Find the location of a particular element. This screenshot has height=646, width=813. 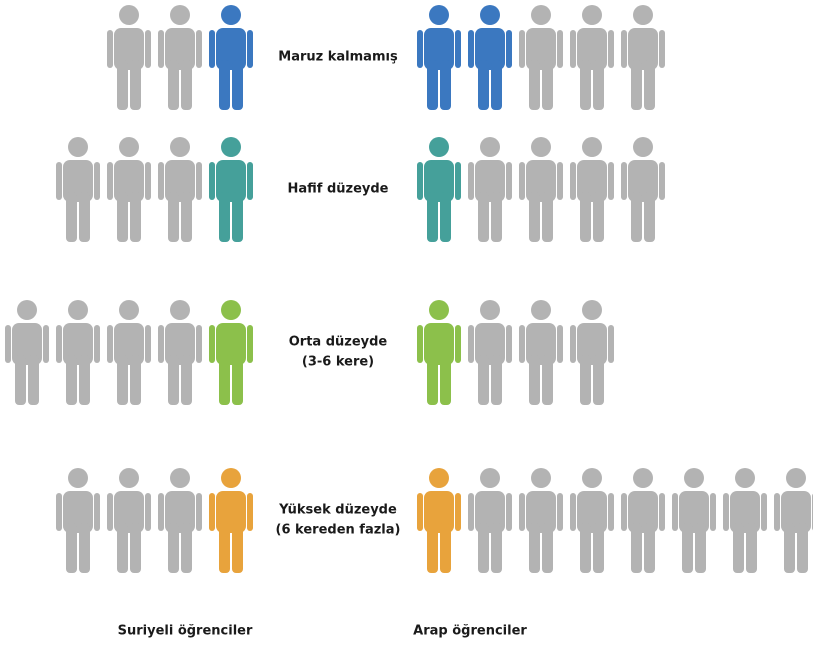

group-label: Suriyeli öğrenciler is located at coordinates (185, 631).